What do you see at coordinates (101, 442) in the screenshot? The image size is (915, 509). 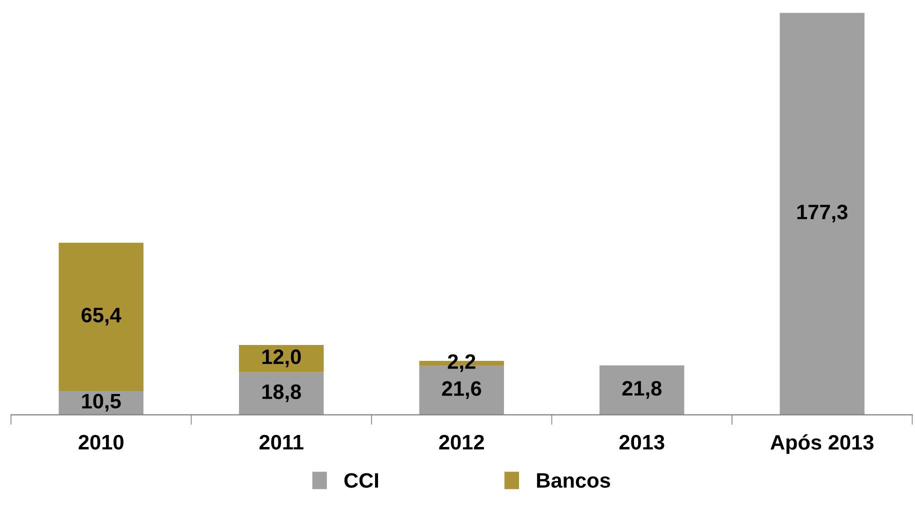 I see `x-tick-label: 2010` at bounding box center [101, 442].